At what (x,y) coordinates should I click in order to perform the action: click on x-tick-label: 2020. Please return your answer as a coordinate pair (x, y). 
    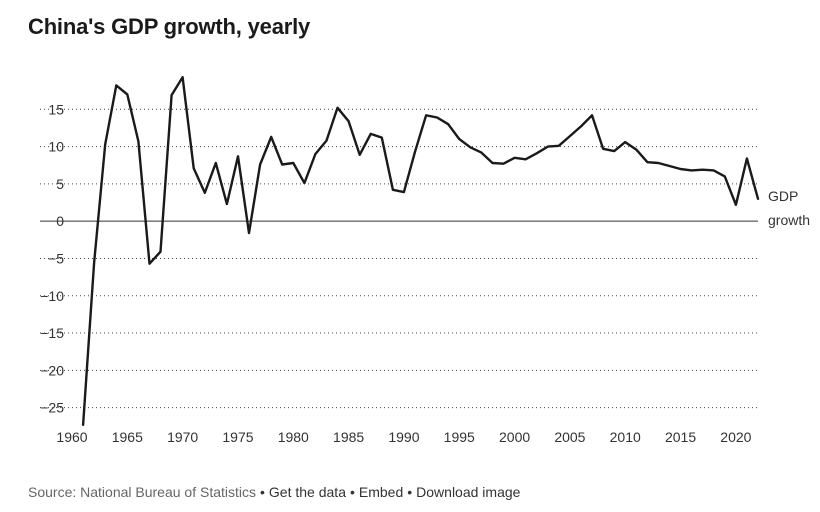
    Looking at the image, I should click on (735, 437).